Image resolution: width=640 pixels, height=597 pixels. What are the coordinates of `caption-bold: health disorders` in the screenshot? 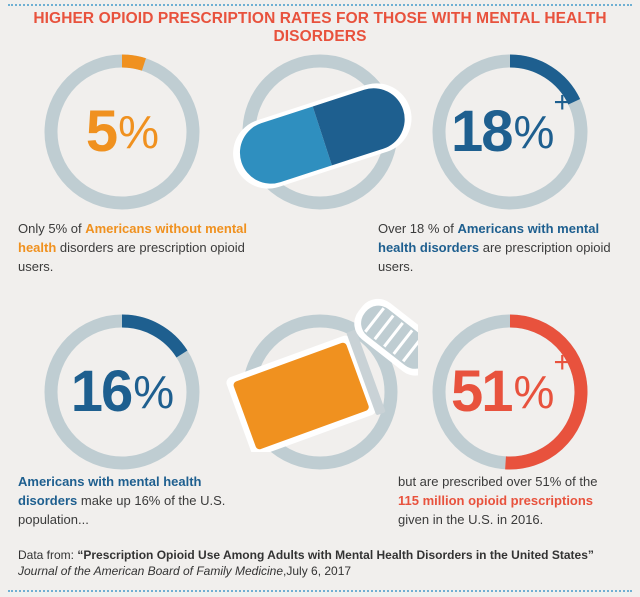 It's located at (429, 247).